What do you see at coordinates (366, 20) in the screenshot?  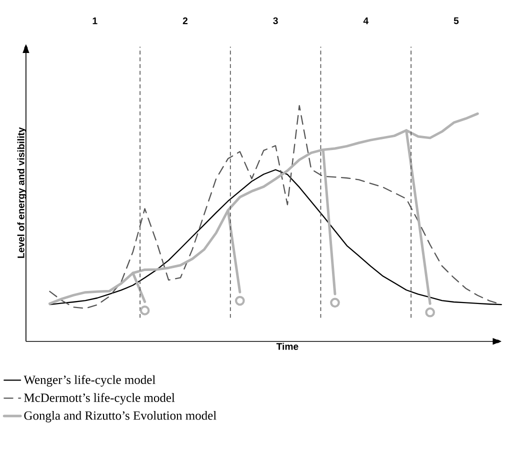 I see `text: 4` at bounding box center [366, 20].